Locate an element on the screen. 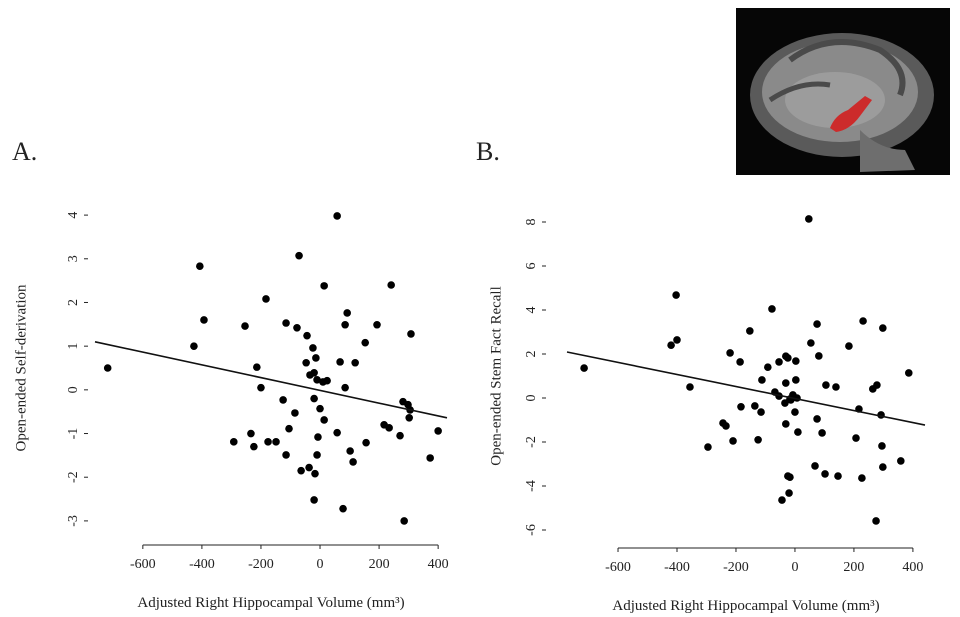 The image size is (960, 617). x-axis-title: Adjusted Right Hippocampal Volume (mm³) is located at coordinates (745, 606).